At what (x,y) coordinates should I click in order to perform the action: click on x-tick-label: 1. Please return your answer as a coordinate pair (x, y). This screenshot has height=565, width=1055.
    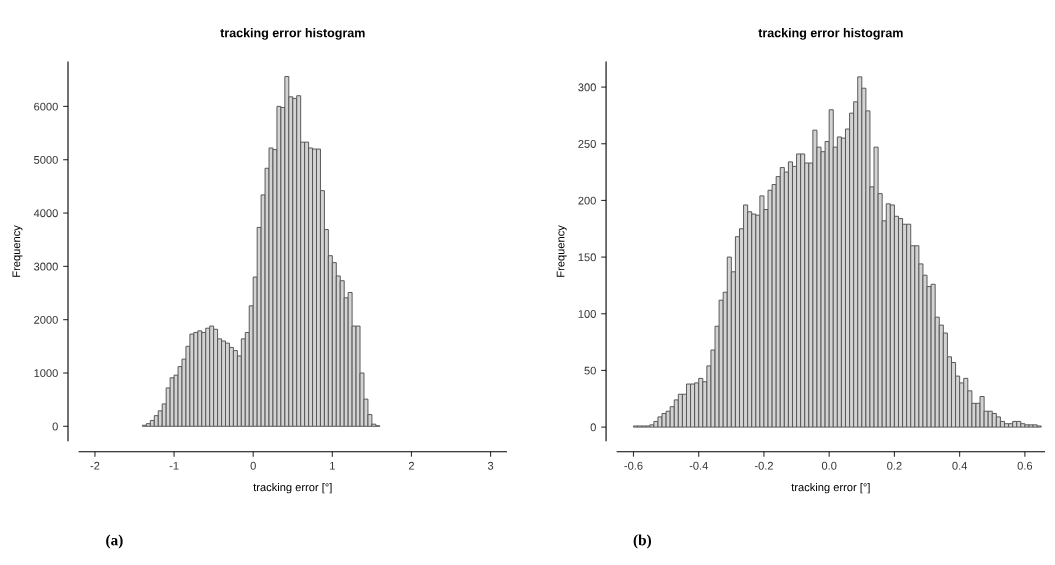
    Looking at the image, I should click on (332, 465).